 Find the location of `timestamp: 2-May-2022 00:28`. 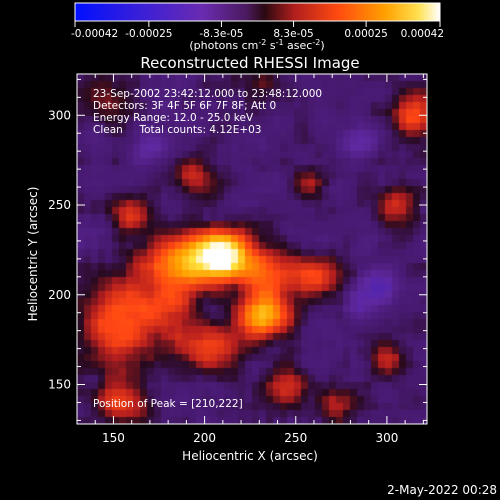

timestamp: 2-May-2022 00:28 is located at coordinates (442, 490).